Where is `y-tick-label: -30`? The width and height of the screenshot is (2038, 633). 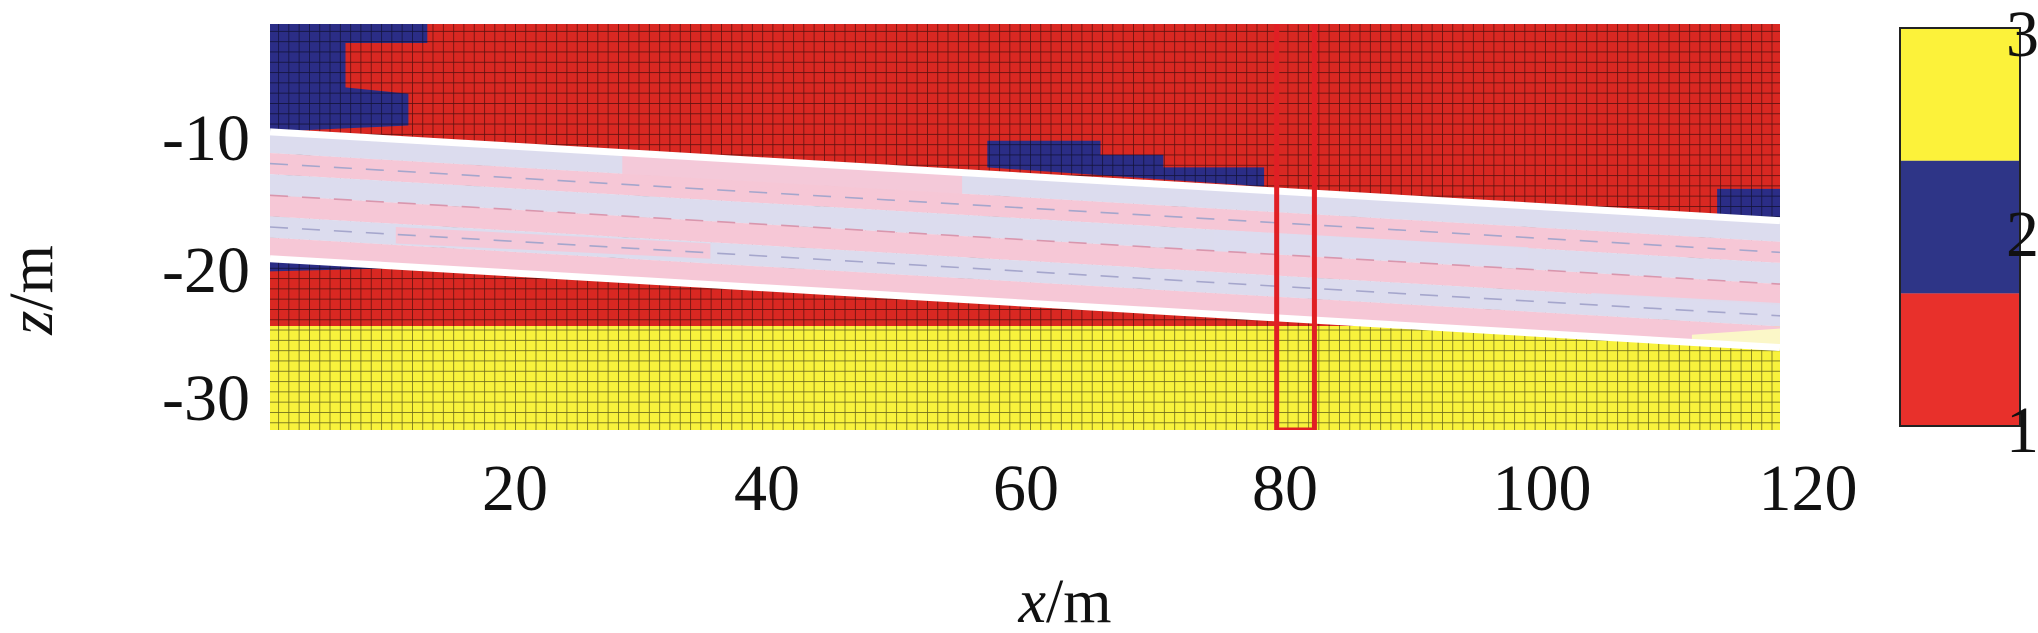 y-tick-label: -30 is located at coordinates (206, 398).